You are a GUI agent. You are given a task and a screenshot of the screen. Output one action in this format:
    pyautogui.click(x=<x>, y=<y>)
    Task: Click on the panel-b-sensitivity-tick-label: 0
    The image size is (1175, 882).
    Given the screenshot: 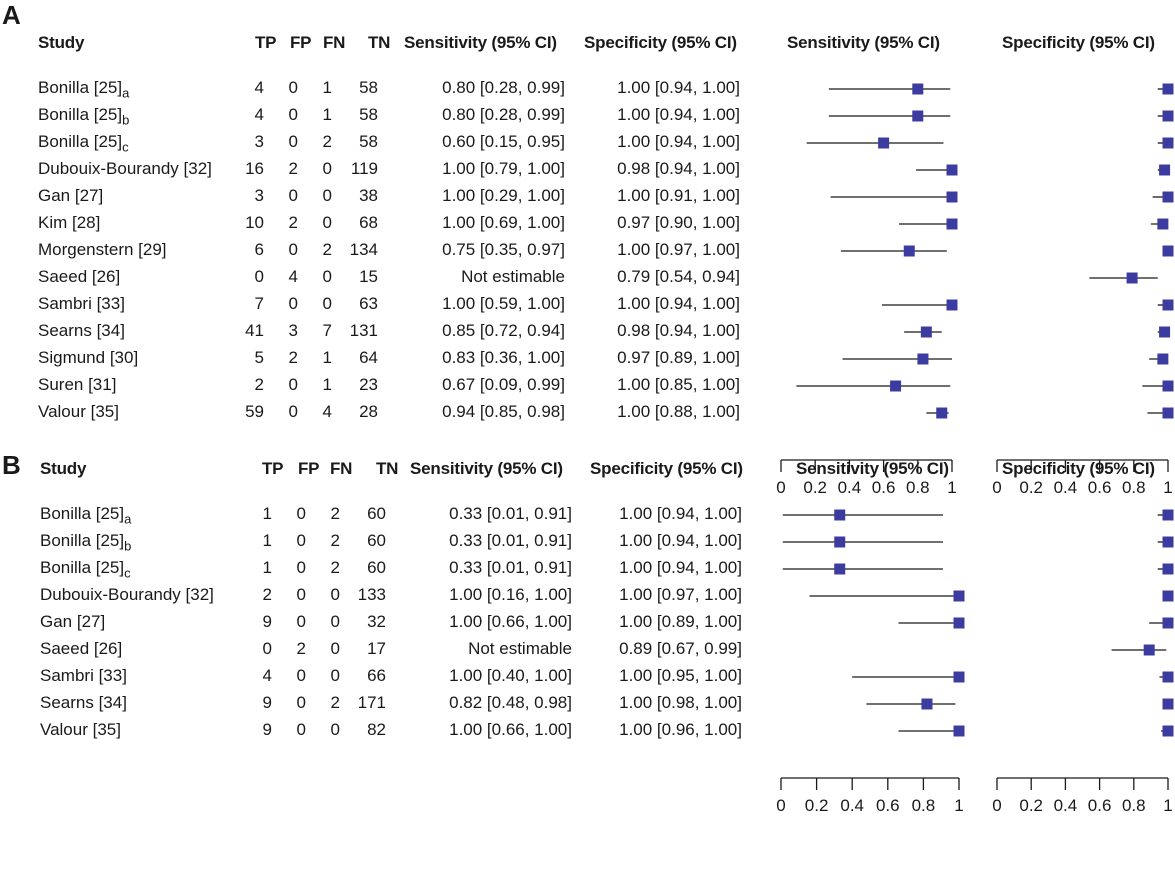 What is the action you would take?
    pyautogui.click(x=780, y=805)
    